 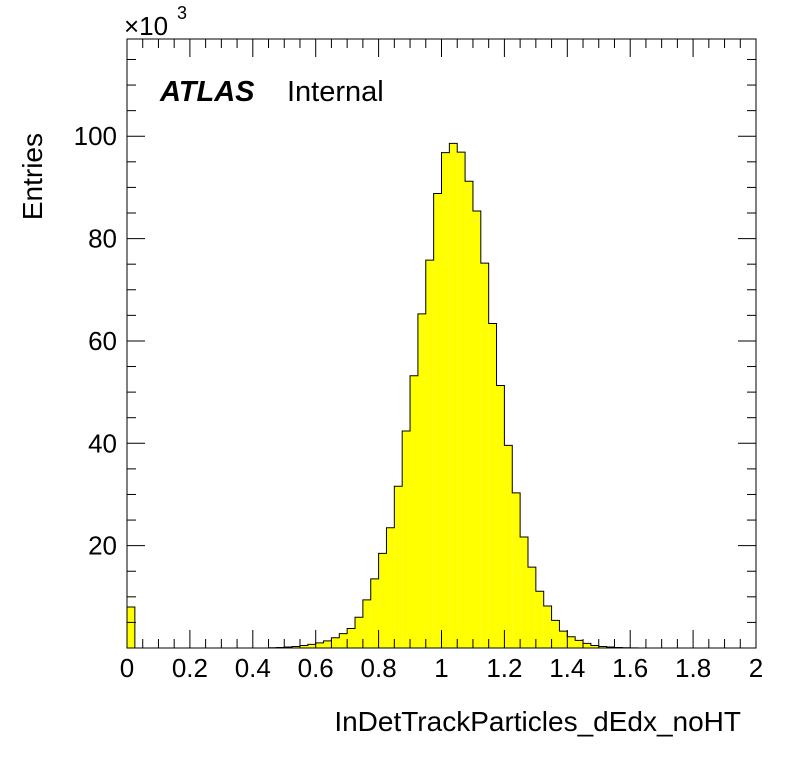 What do you see at coordinates (182, 13) in the screenshot?
I see `y-multiplier-exponent: 3` at bounding box center [182, 13].